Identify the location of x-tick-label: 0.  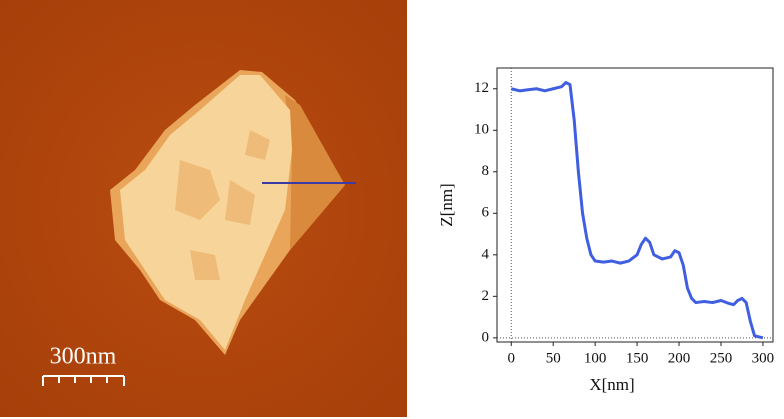
(512, 358).